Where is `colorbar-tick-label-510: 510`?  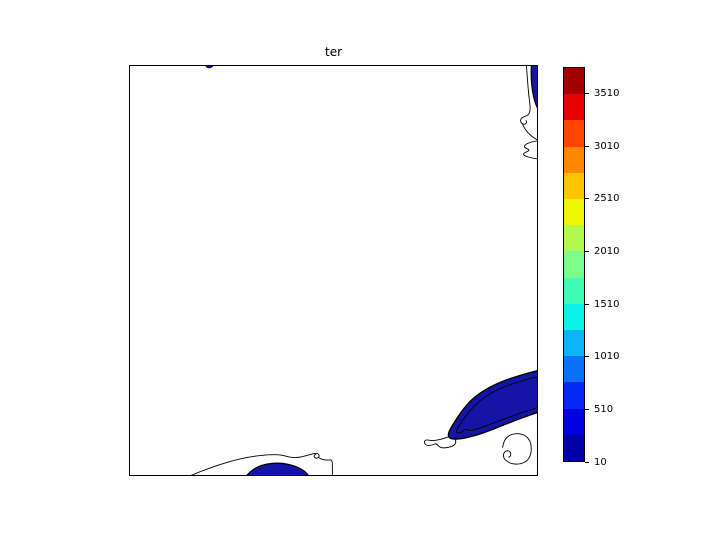 colorbar-tick-label-510: 510 is located at coordinates (604, 409).